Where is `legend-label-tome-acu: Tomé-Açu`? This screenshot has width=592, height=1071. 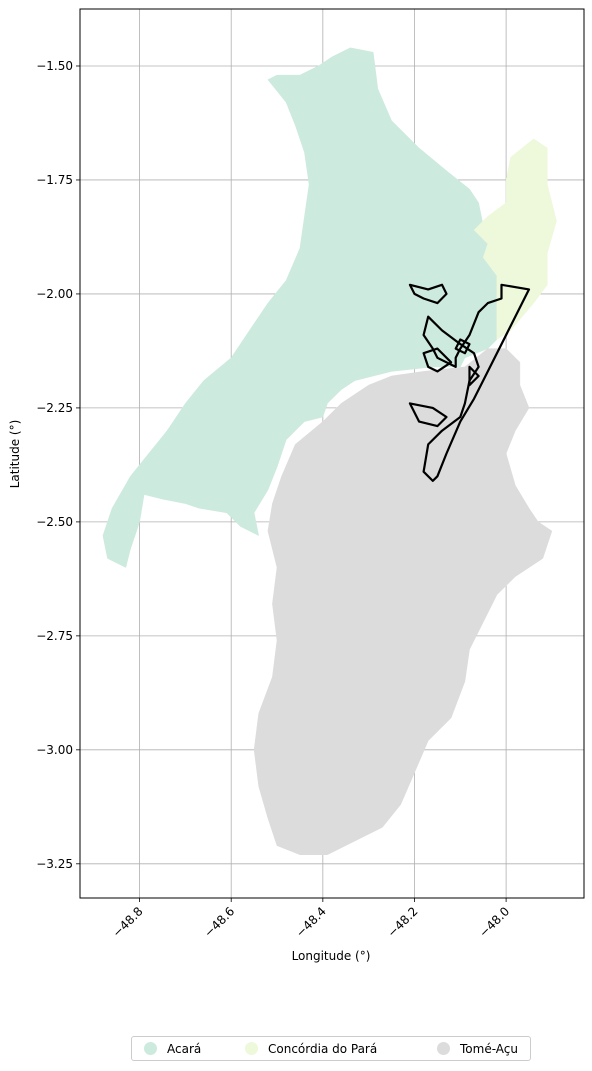 legend-label-tome-acu: Tomé-Açu is located at coordinates (489, 1048).